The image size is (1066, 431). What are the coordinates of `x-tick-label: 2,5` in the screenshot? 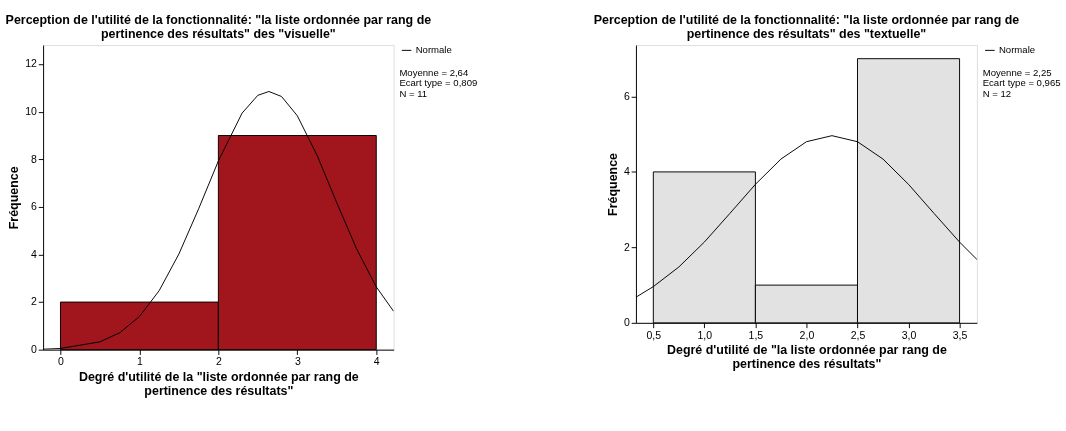 It's located at (858, 334).